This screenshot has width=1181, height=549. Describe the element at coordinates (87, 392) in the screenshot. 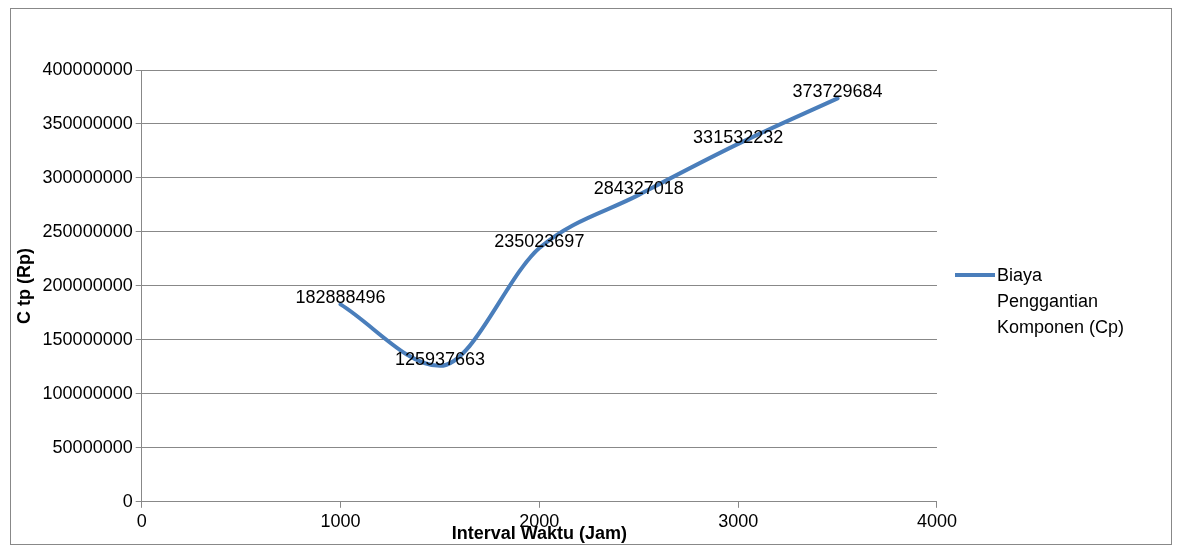

I see `y-tick-label: 100000000` at that location.